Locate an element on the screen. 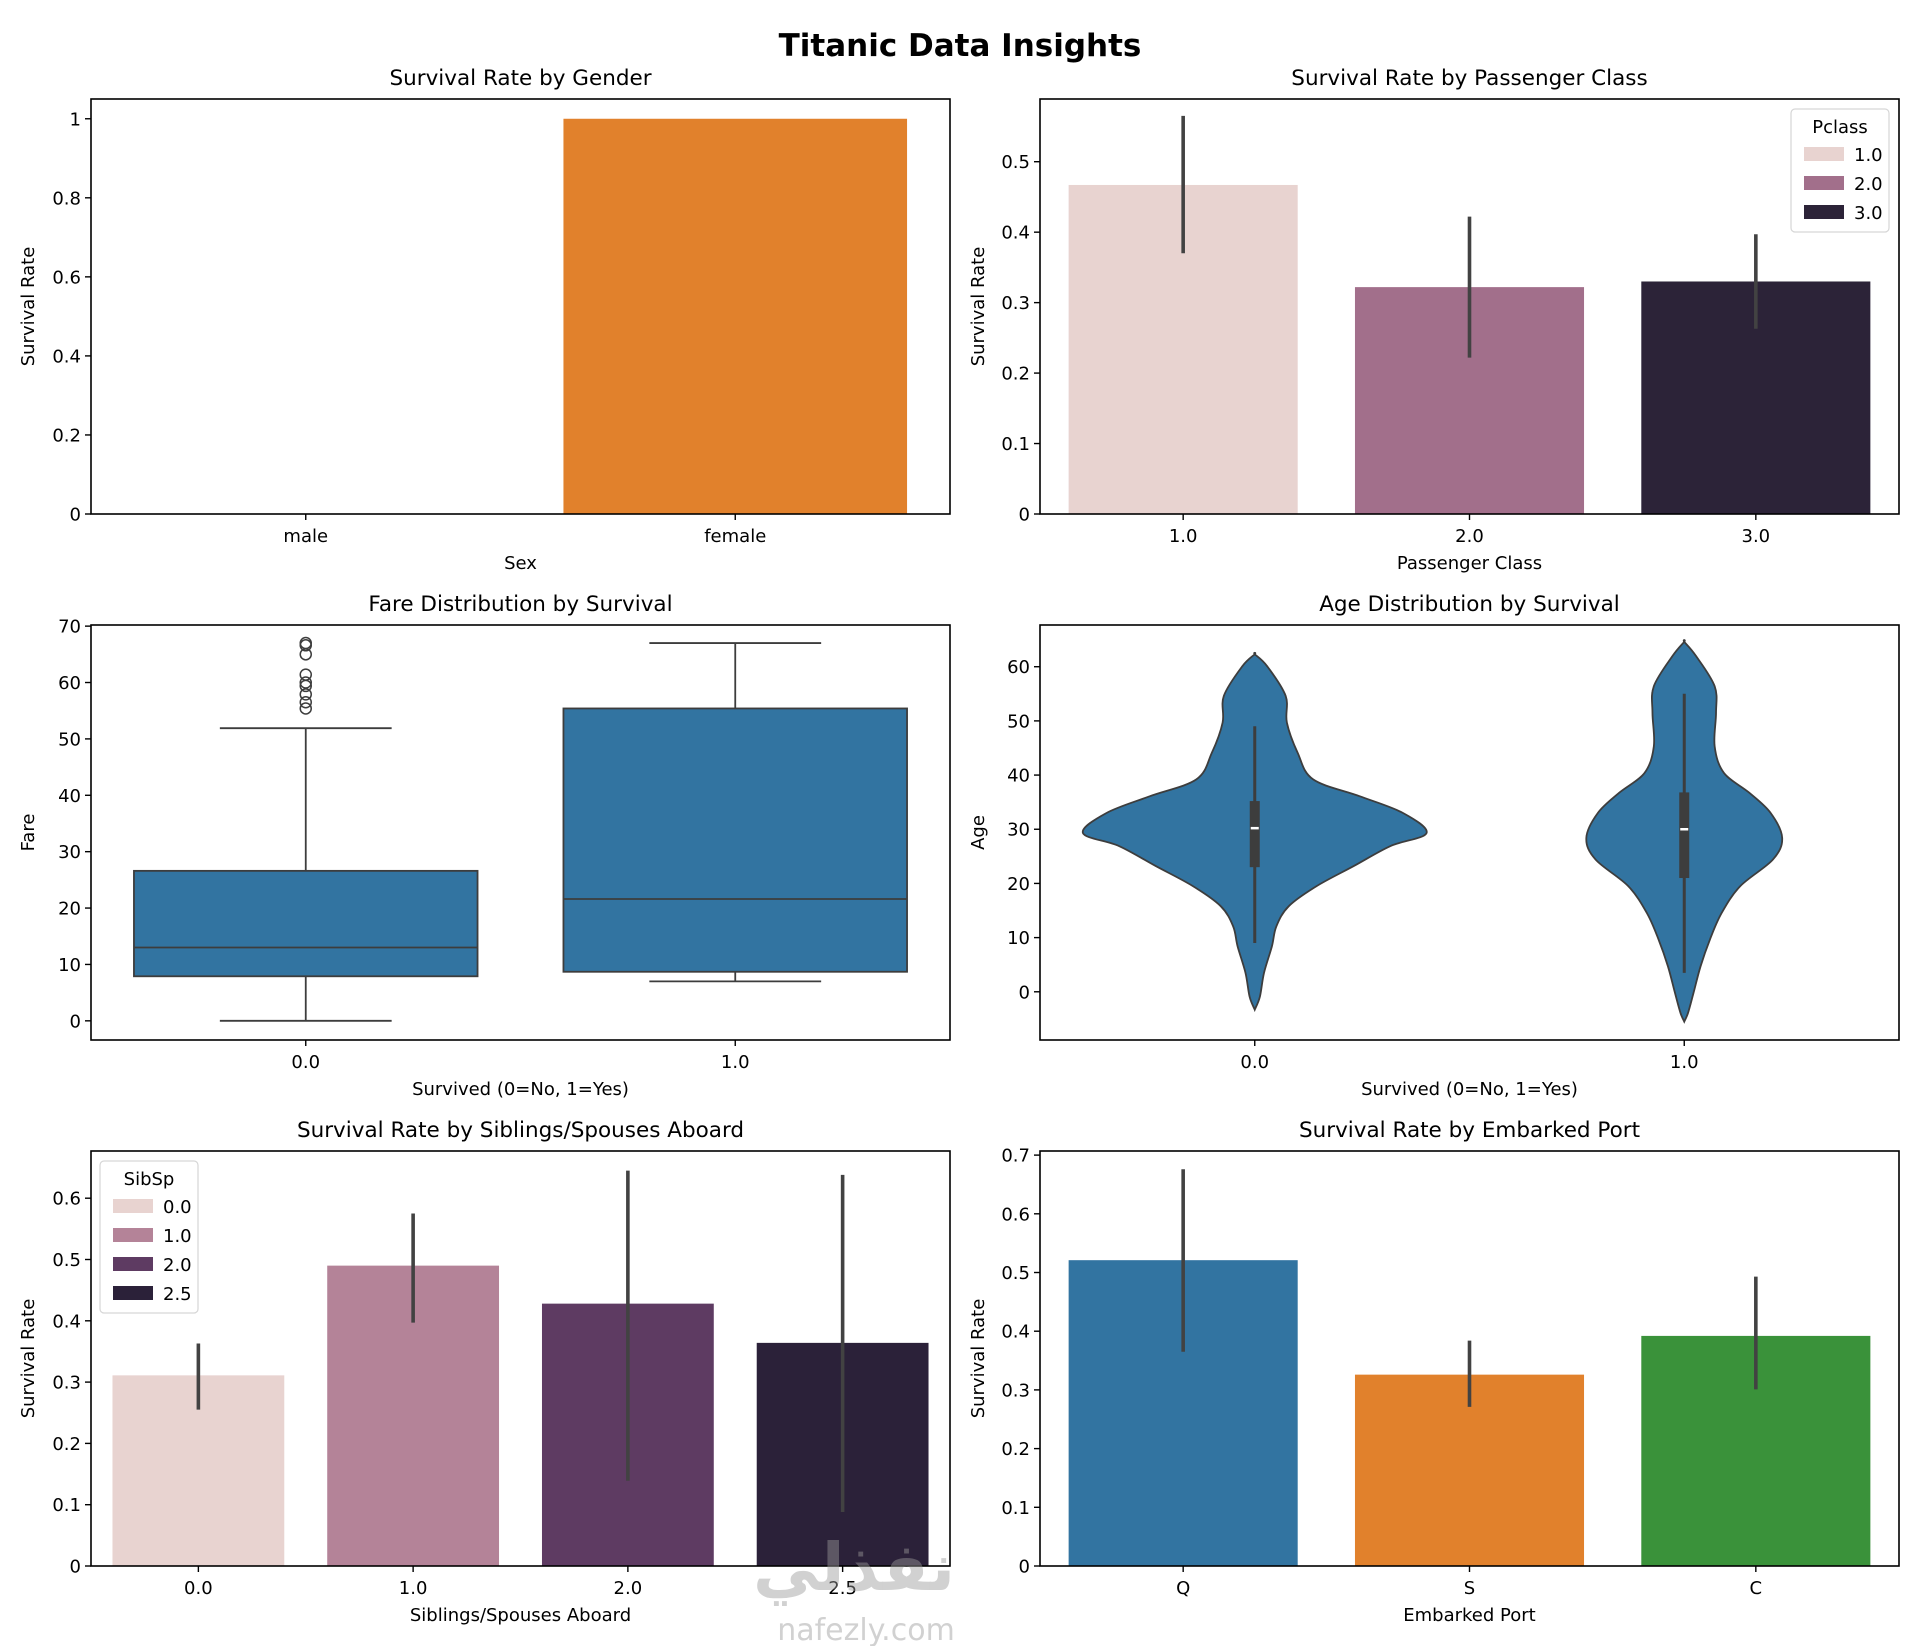 Image resolution: width=1920 pixels, height=1646 pixels. watermark-latin: nafezly.com is located at coordinates (866, 1629).